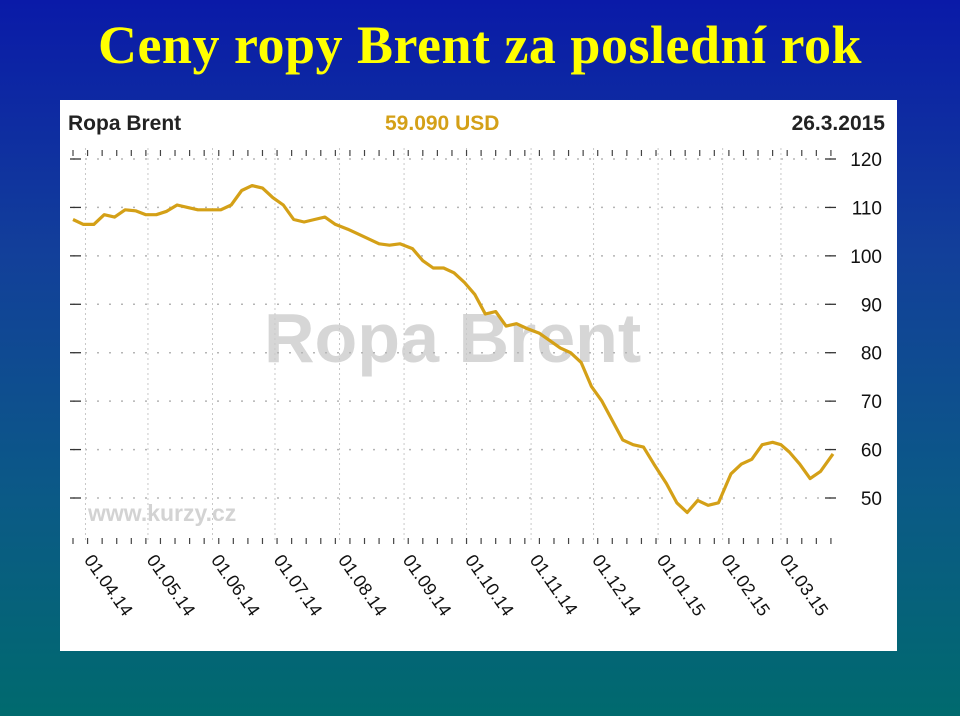 Image resolution: width=960 pixels, height=716 pixels. Describe the element at coordinates (452, 338) in the screenshot. I see `watermark-main: Ropa Brent` at that location.